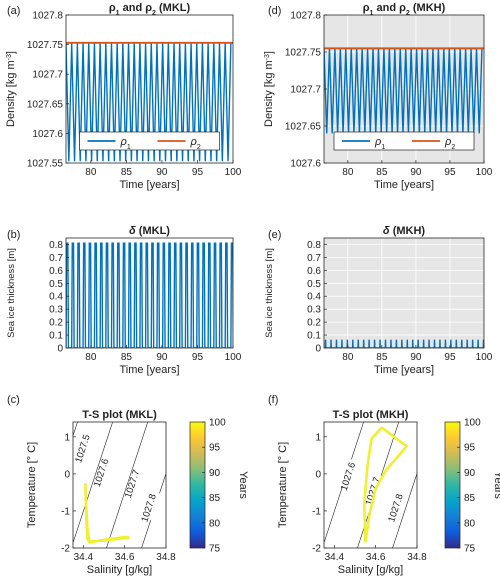 This screenshot has width=500, height=581. Describe the element at coordinates (274, 235) in the screenshot. I see `panel-label: (e)` at that location.